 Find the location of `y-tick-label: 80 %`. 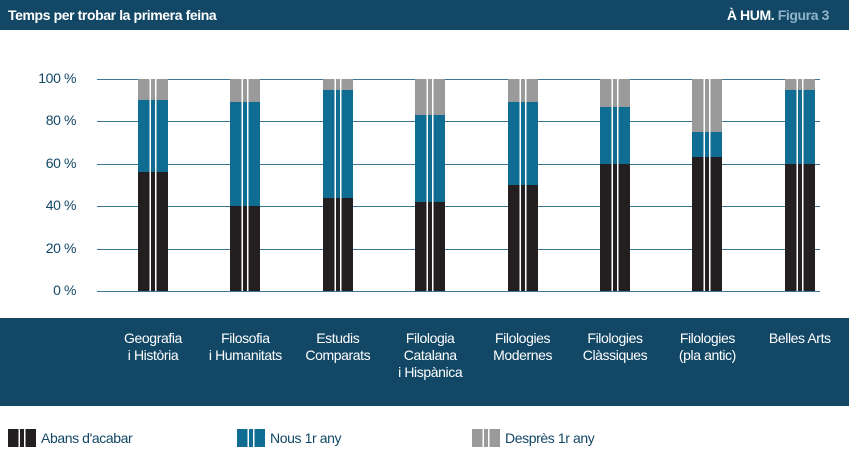

y-tick-label: 80 % is located at coordinates (61, 120).